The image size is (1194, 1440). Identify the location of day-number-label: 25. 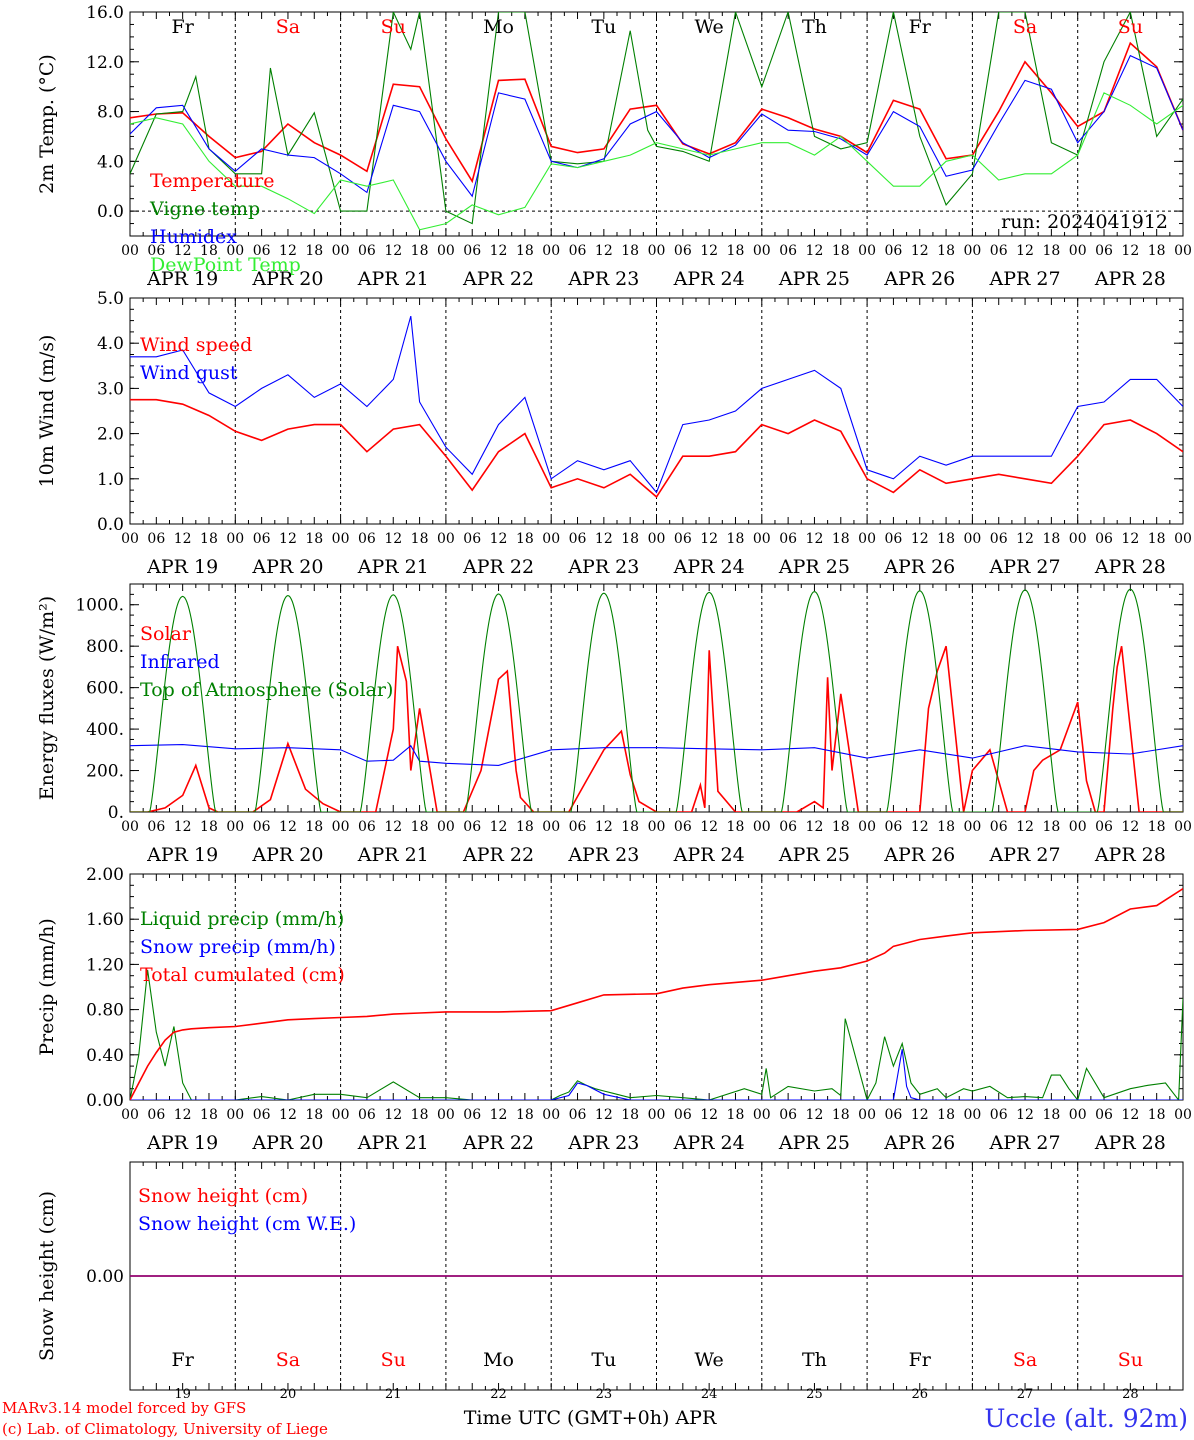
(814, 1394).